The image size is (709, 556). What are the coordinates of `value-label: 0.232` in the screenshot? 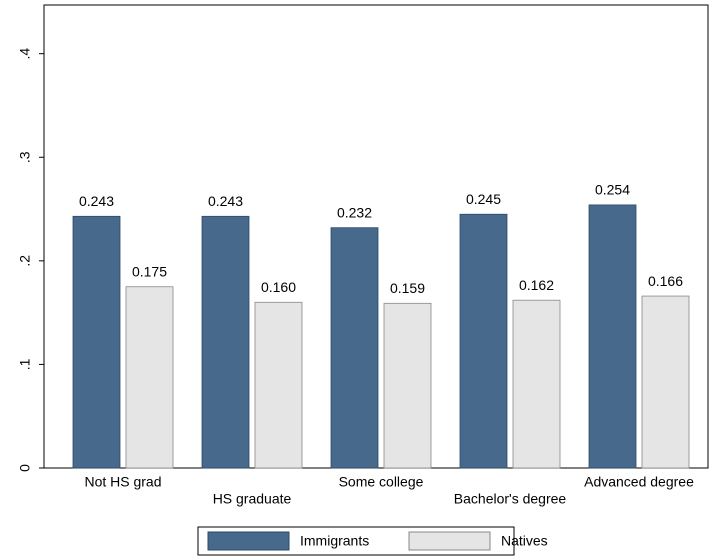 It's located at (354, 212).